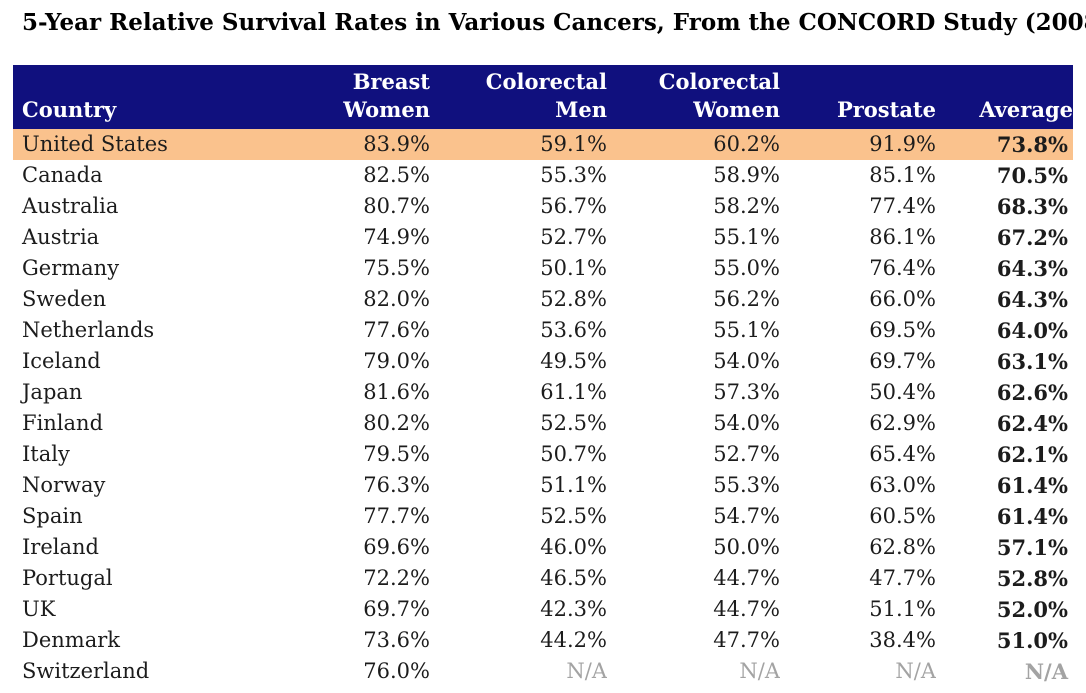 The image size is (1086, 693). Describe the element at coordinates (586, 671) in the screenshot. I see `colorectal-men-cell: N/A` at that location.